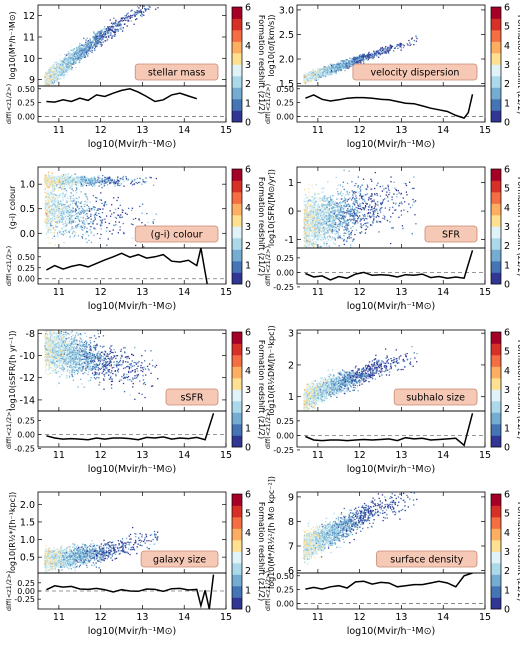 The height and width of the screenshot is (657, 520). I want to click on diff-line, so click(389, 106).